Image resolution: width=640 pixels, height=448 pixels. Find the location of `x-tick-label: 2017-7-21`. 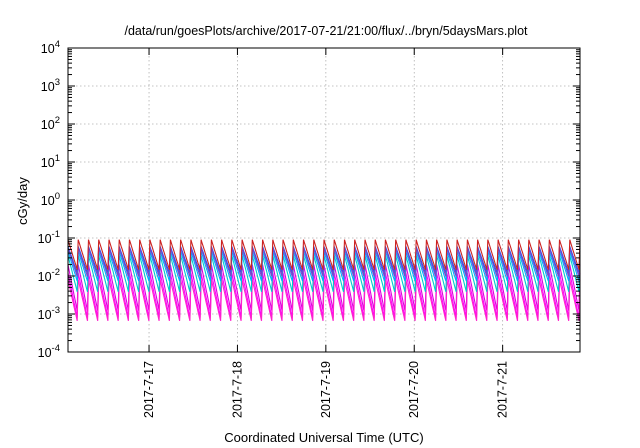

x-tick-label: 2017-7-21 is located at coordinates (503, 389).